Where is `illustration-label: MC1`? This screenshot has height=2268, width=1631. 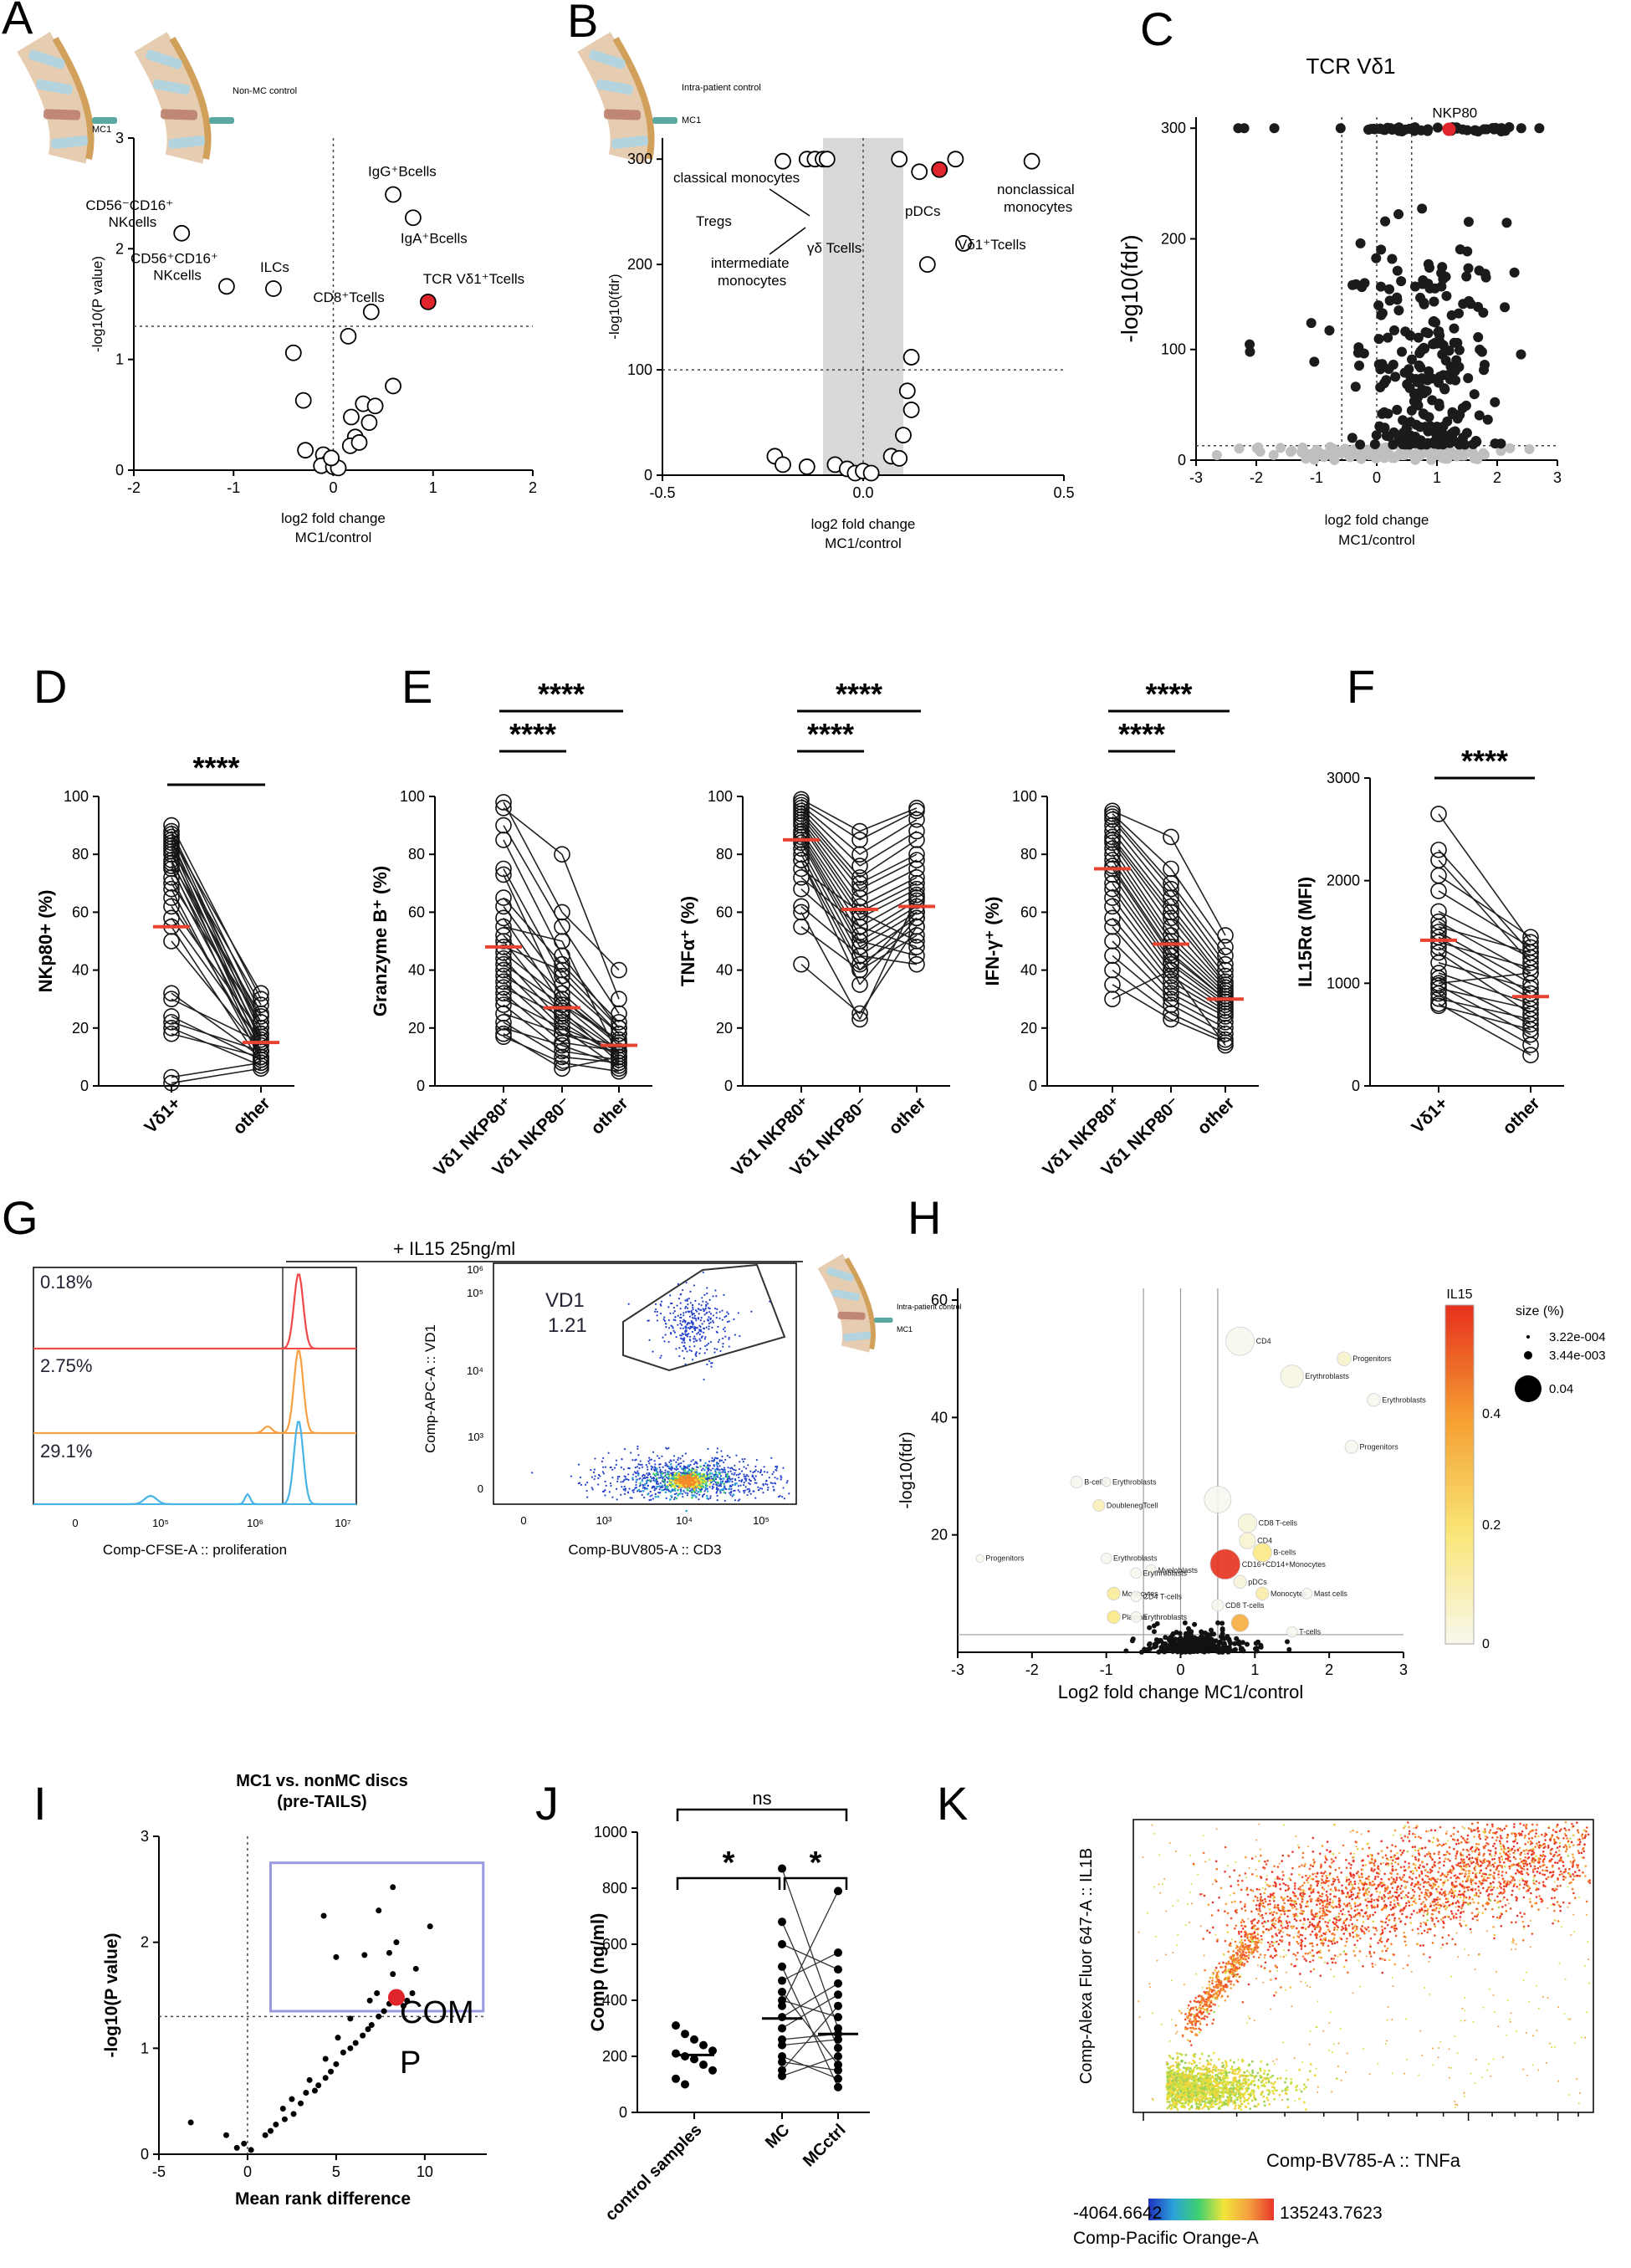 illustration-label: MC1 is located at coordinates (102, 130).